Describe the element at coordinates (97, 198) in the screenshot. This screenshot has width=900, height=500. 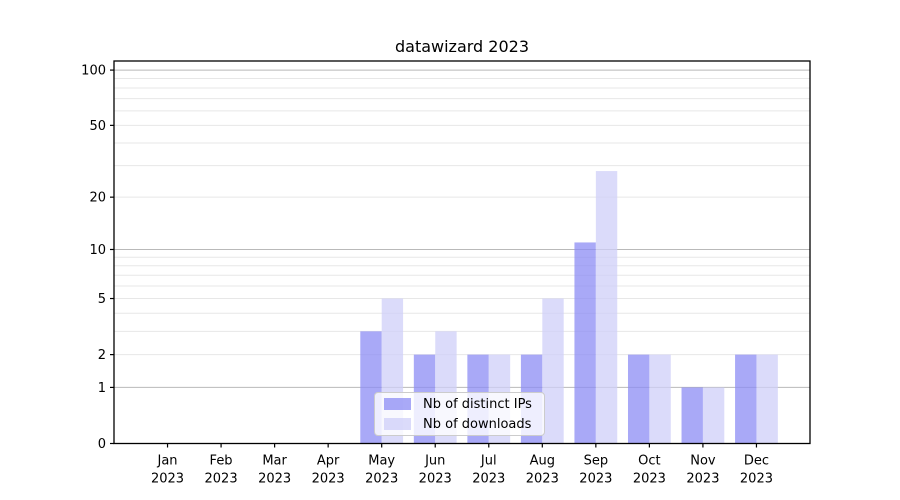
I see `y-tick-label: 20` at that location.